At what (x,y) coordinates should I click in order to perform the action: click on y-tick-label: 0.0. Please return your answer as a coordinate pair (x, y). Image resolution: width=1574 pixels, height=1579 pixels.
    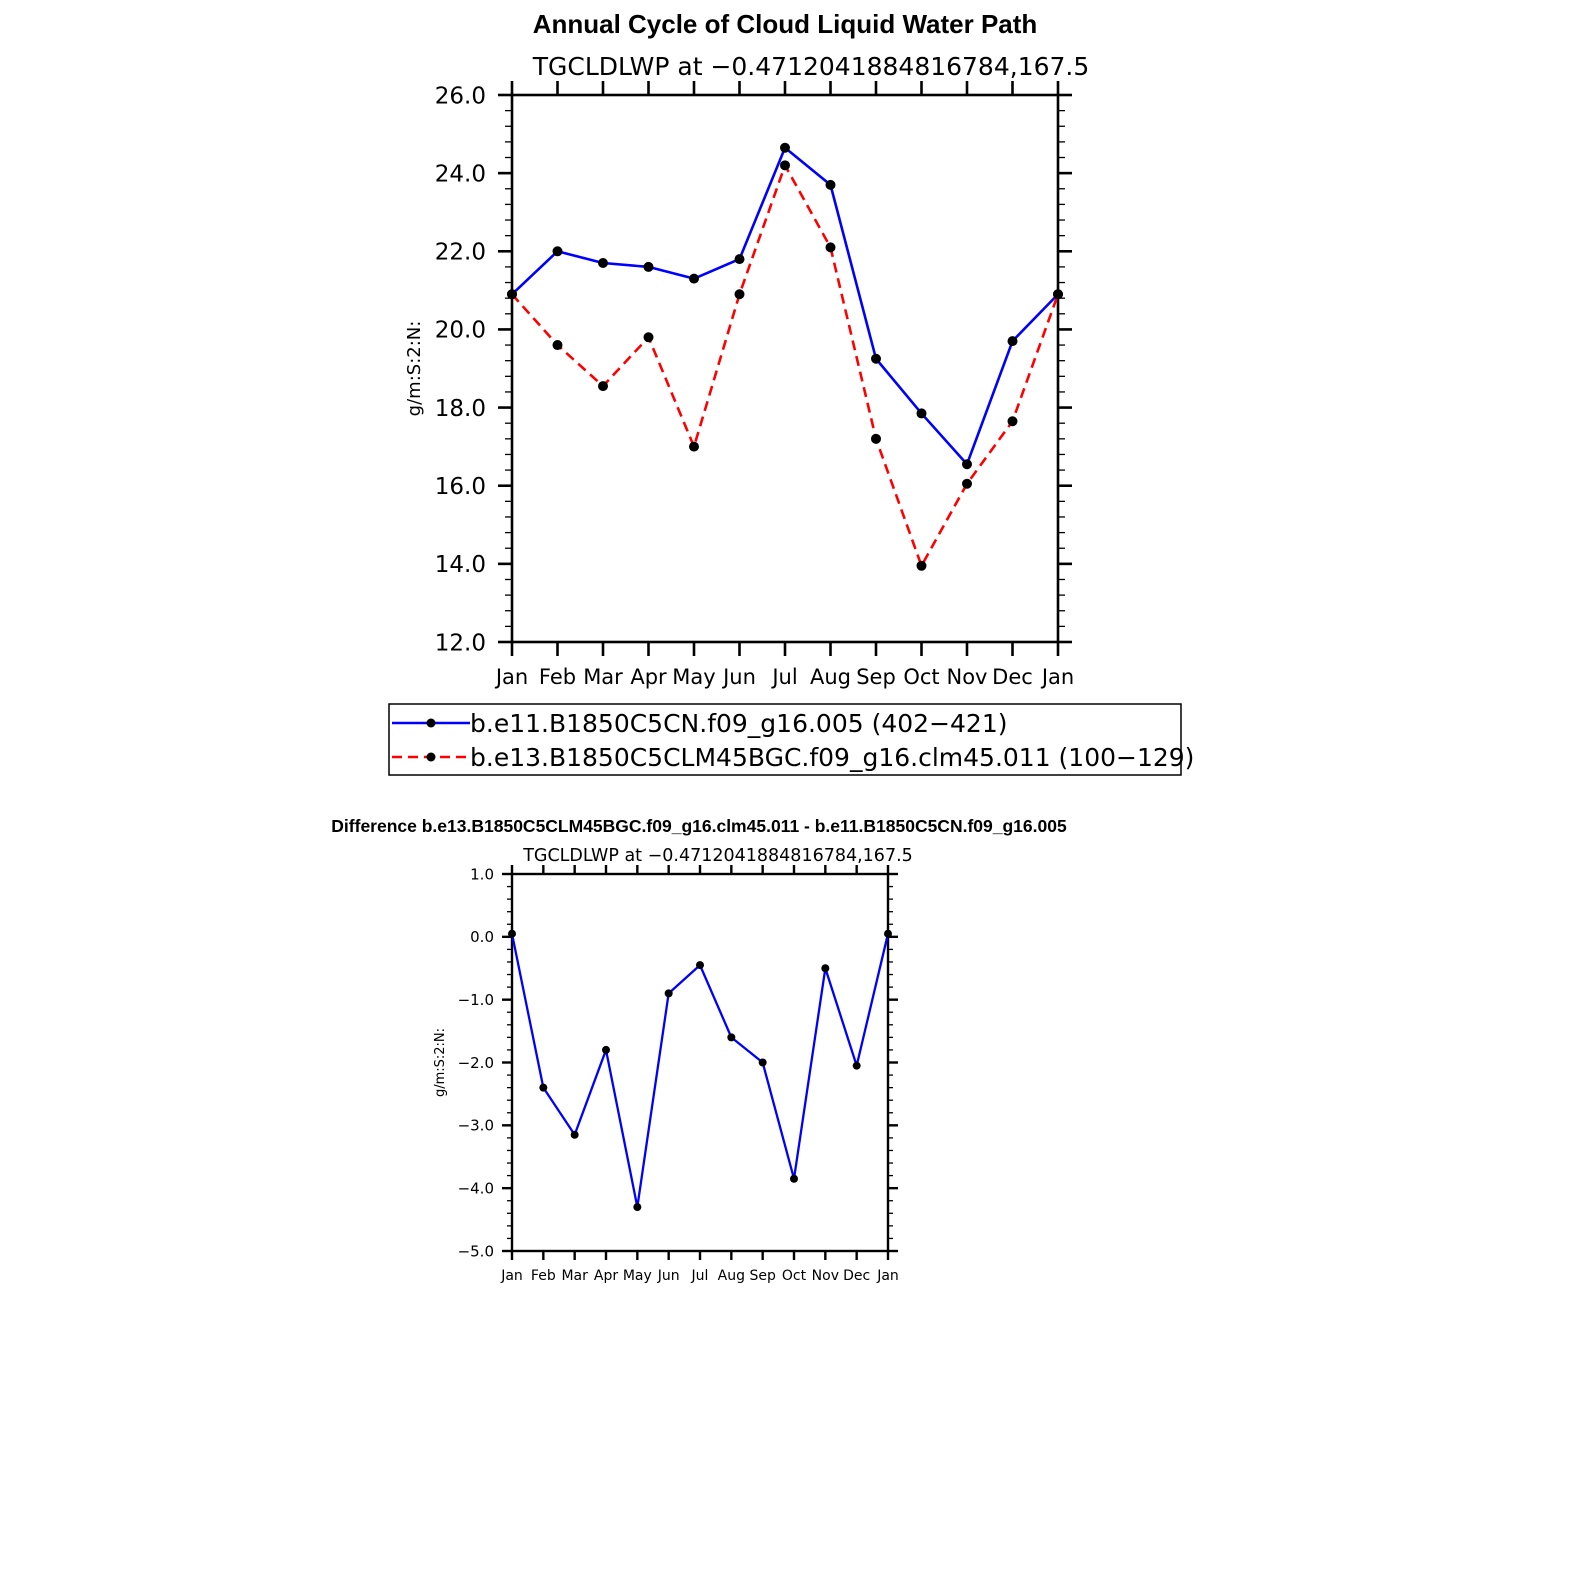
    Looking at the image, I should click on (482, 937).